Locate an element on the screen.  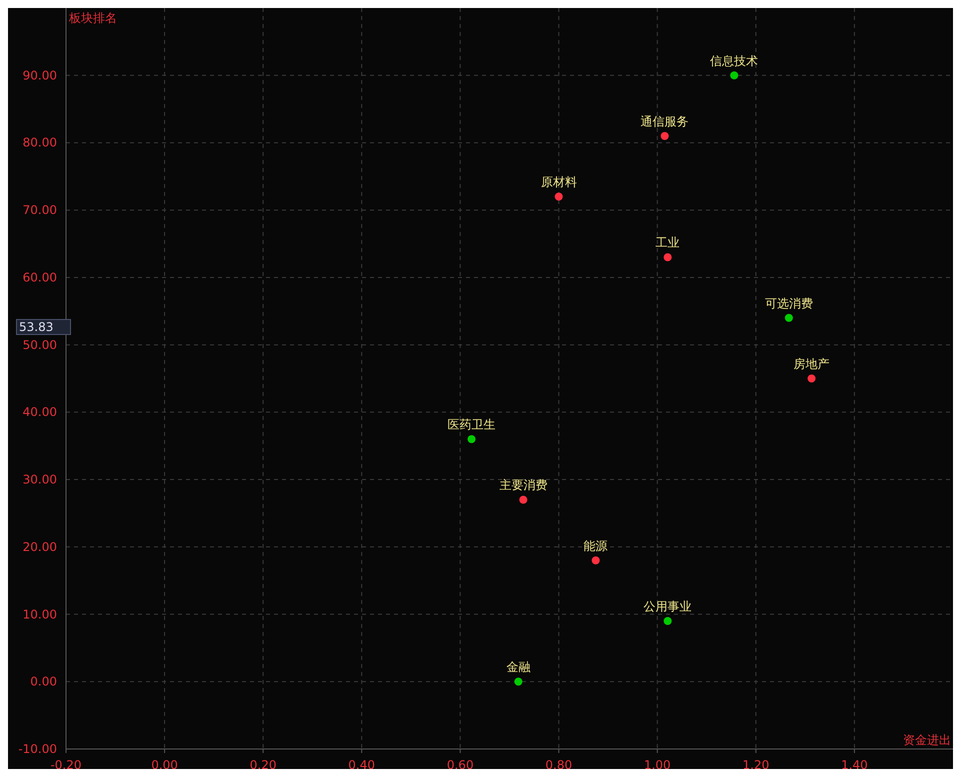
x-tick-label: 0.60 is located at coordinates (460, 765).